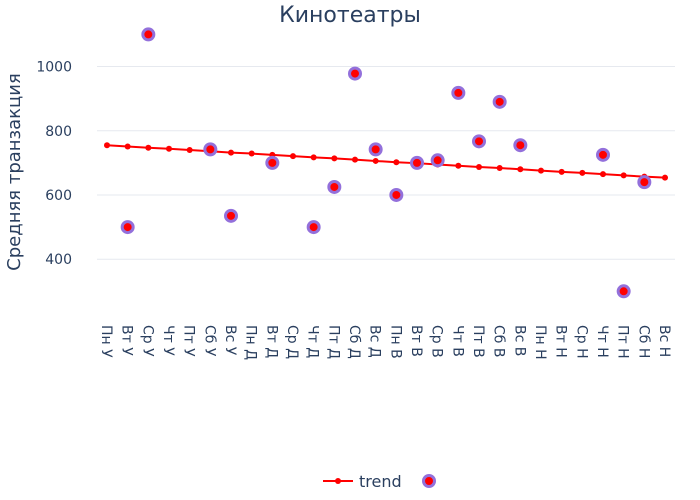 This screenshot has width=700, height=500. Describe the element at coordinates (519, 340) in the screenshot. I see `x-tick-label: Вс В` at that location.